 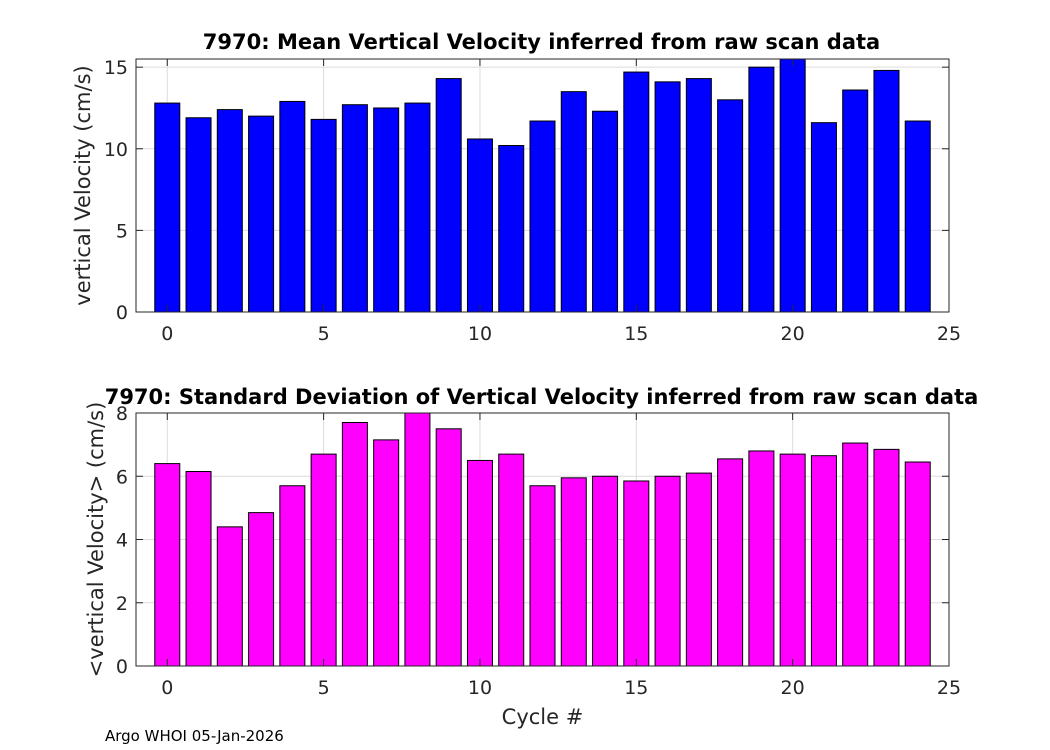 I want to click on y-tick-label: 6, so click(x=122, y=477).